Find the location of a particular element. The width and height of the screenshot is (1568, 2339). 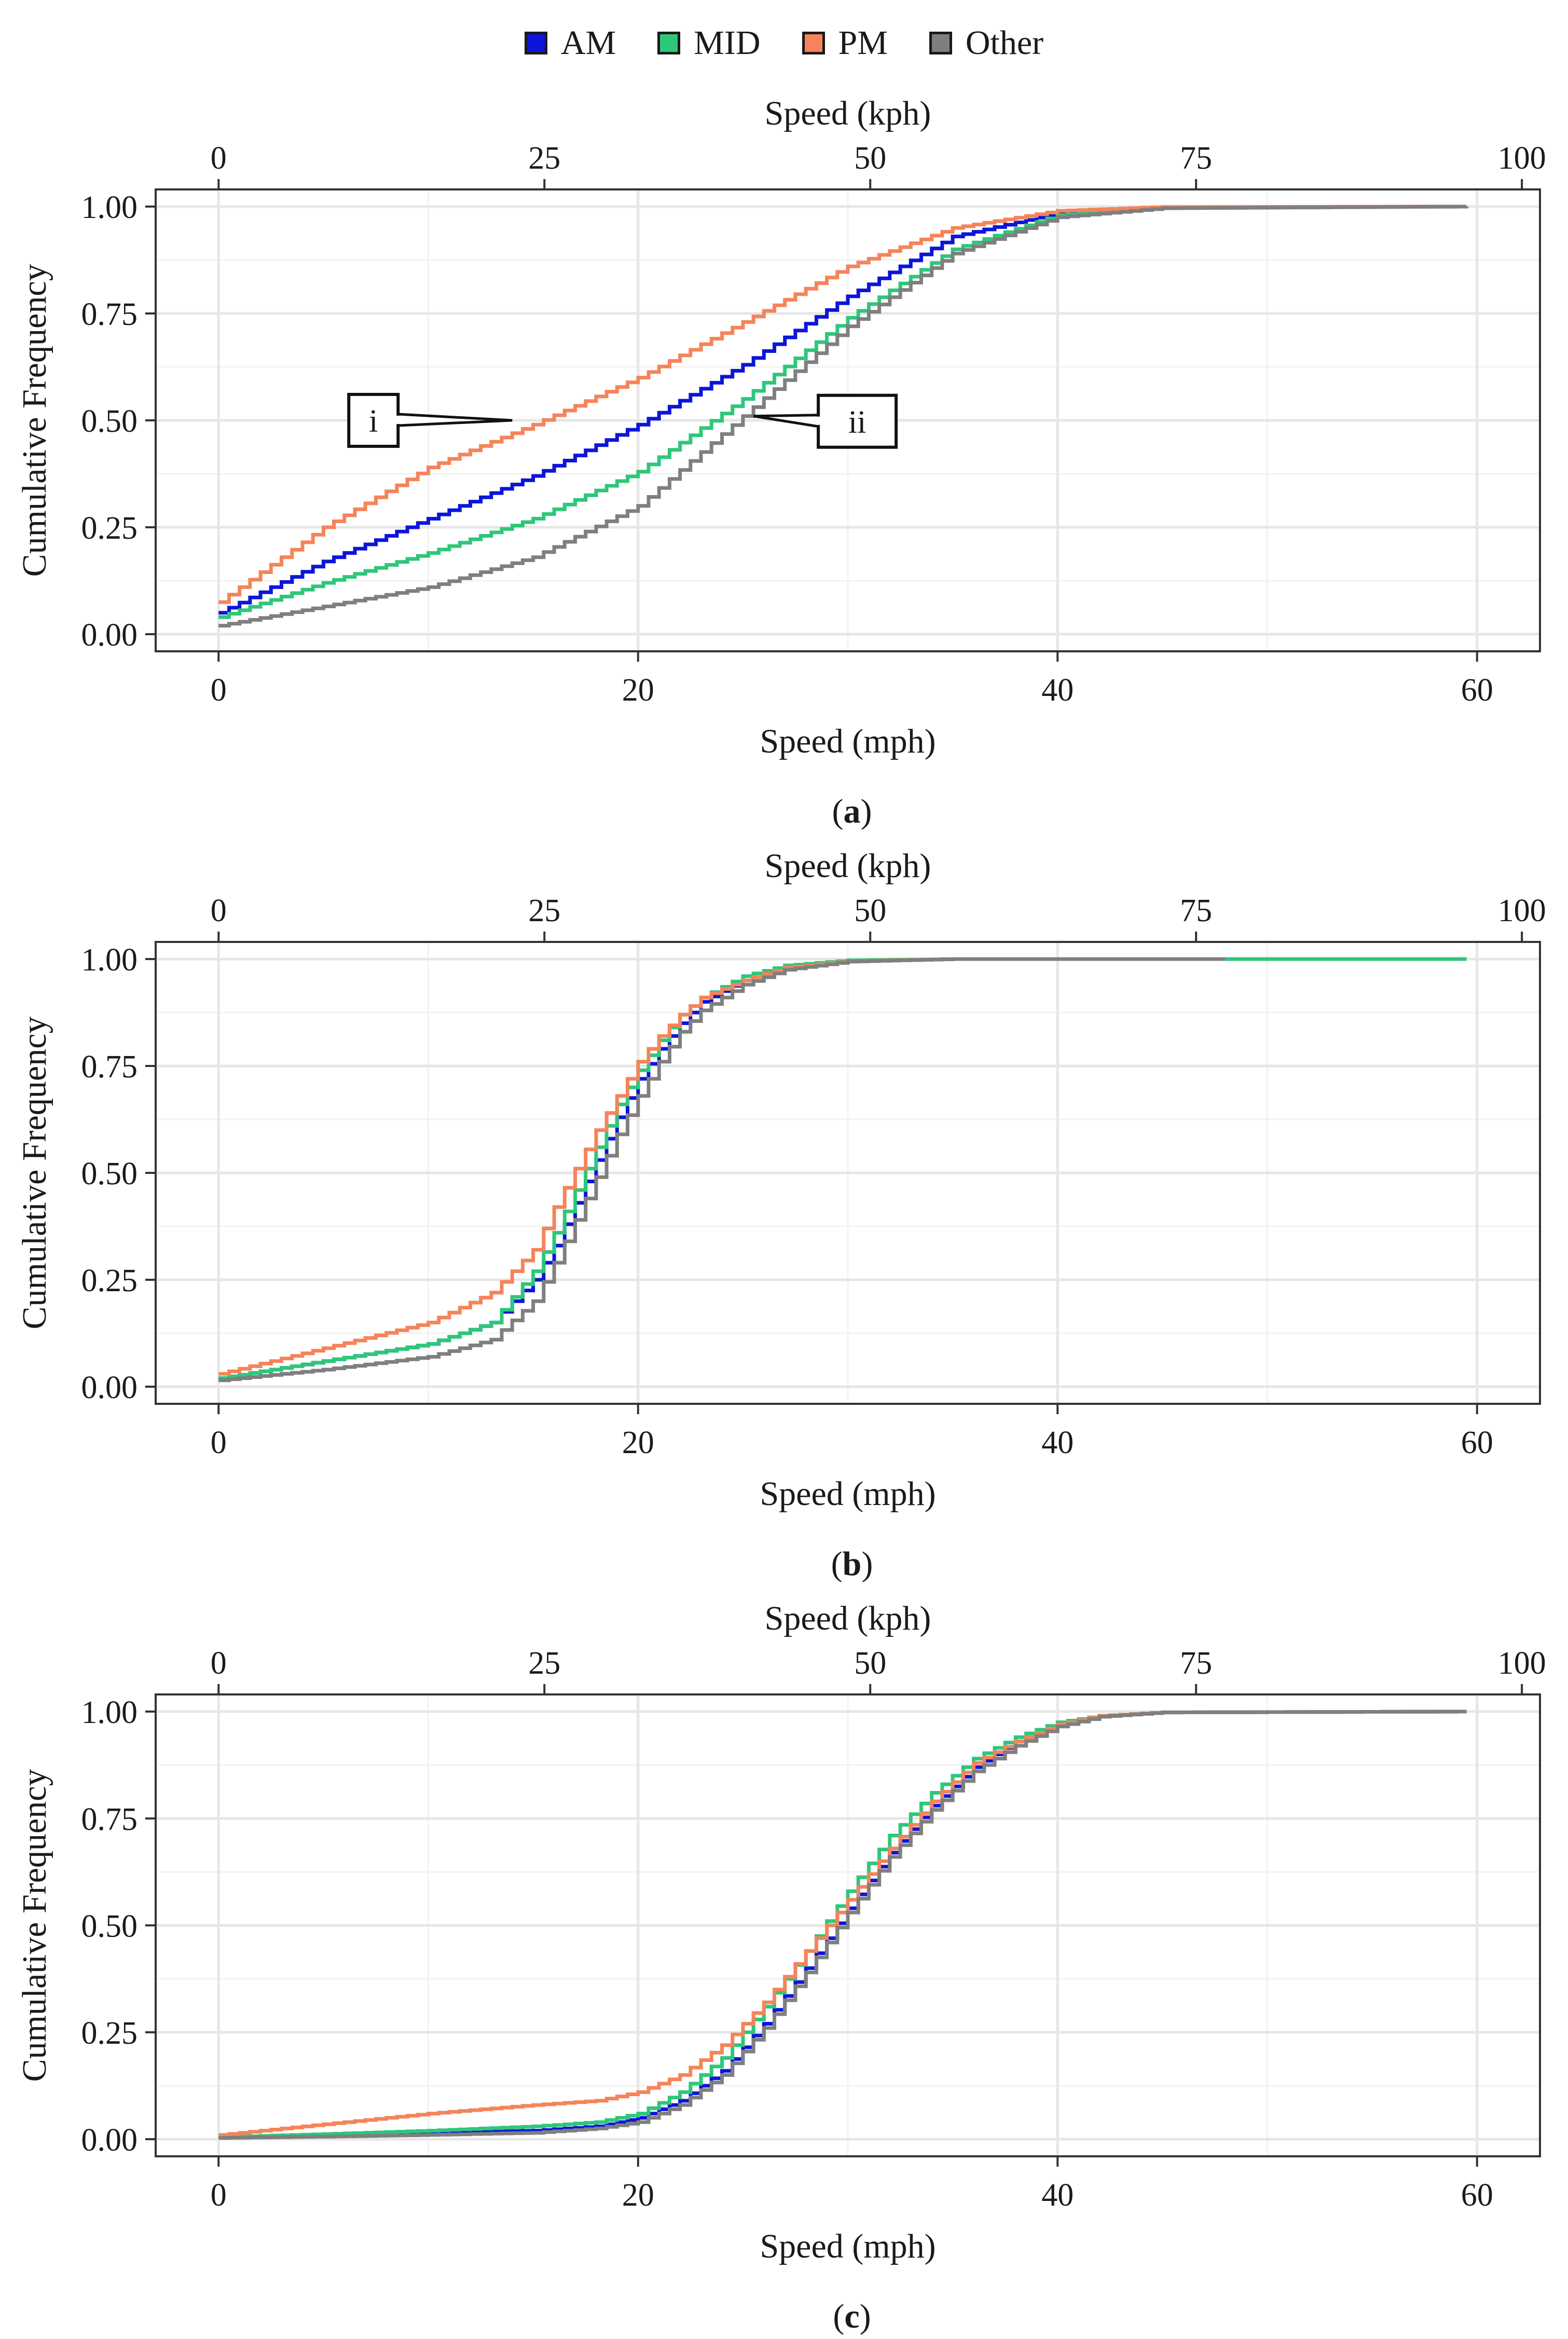

legend-item-pm: PM is located at coordinates (845, 43).